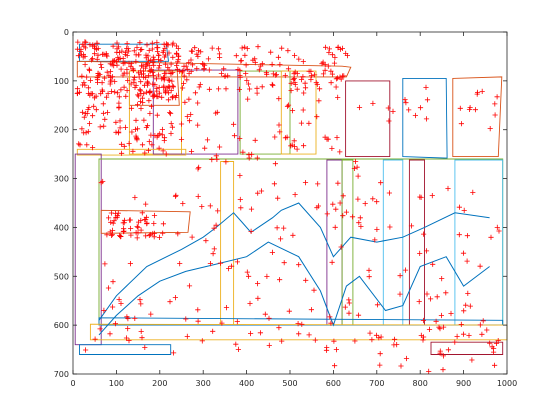 Image resolution: width=560 pixels, height=420 pixels. What do you see at coordinates (507, 383) in the screenshot?
I see `x-tick-label: 1000` at bounding box center [507, 383].